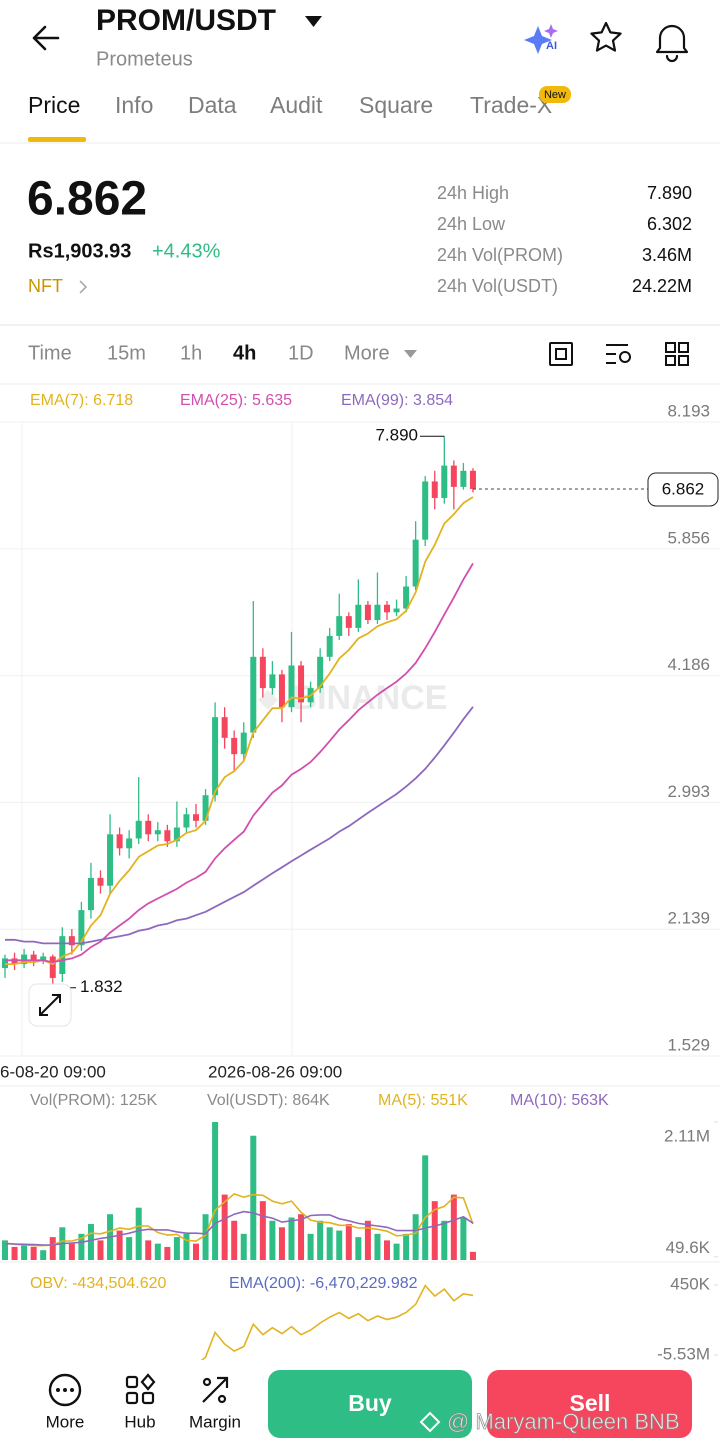 Image resolution: width=720 pixels, height=1450 pixels. I want to click on tab: Square, so click(396, 105).